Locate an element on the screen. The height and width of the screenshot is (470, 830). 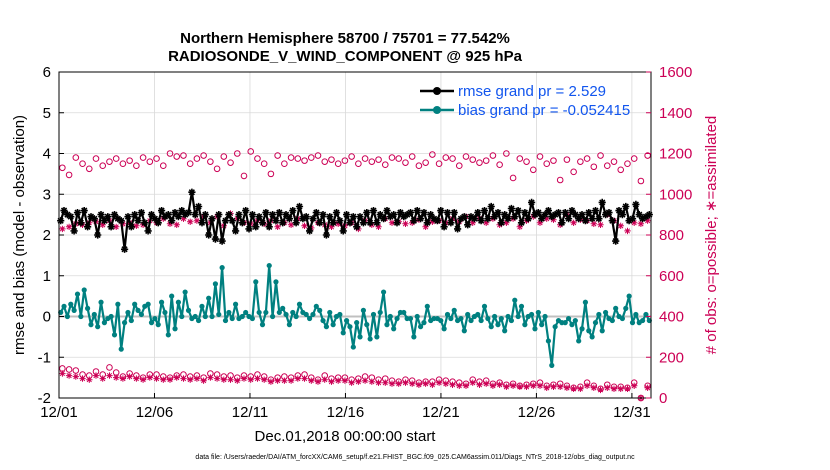
y-tick-label-4: 2 is located at coordinates (47, 235).